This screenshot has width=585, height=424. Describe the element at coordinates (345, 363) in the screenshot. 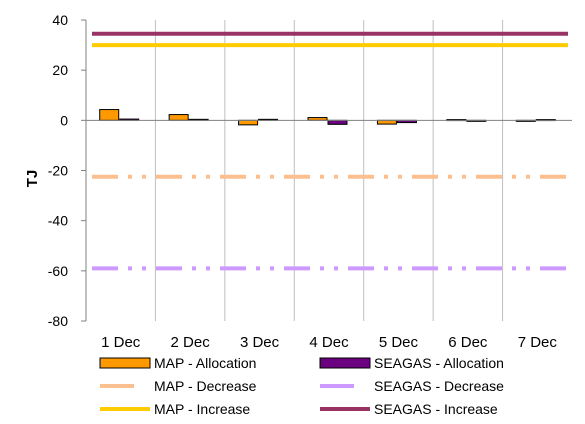

I see `legend-swatch-seagas-allocation` at that location.